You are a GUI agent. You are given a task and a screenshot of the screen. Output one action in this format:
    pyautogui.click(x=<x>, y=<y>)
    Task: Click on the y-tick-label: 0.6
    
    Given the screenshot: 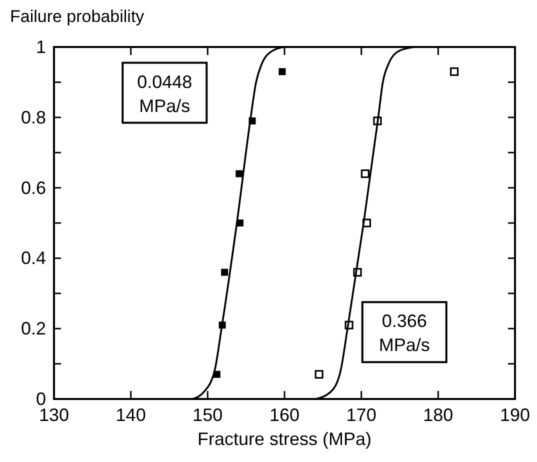 What is the action you would take?
    pyautogui.click(x=33, y=188)
    